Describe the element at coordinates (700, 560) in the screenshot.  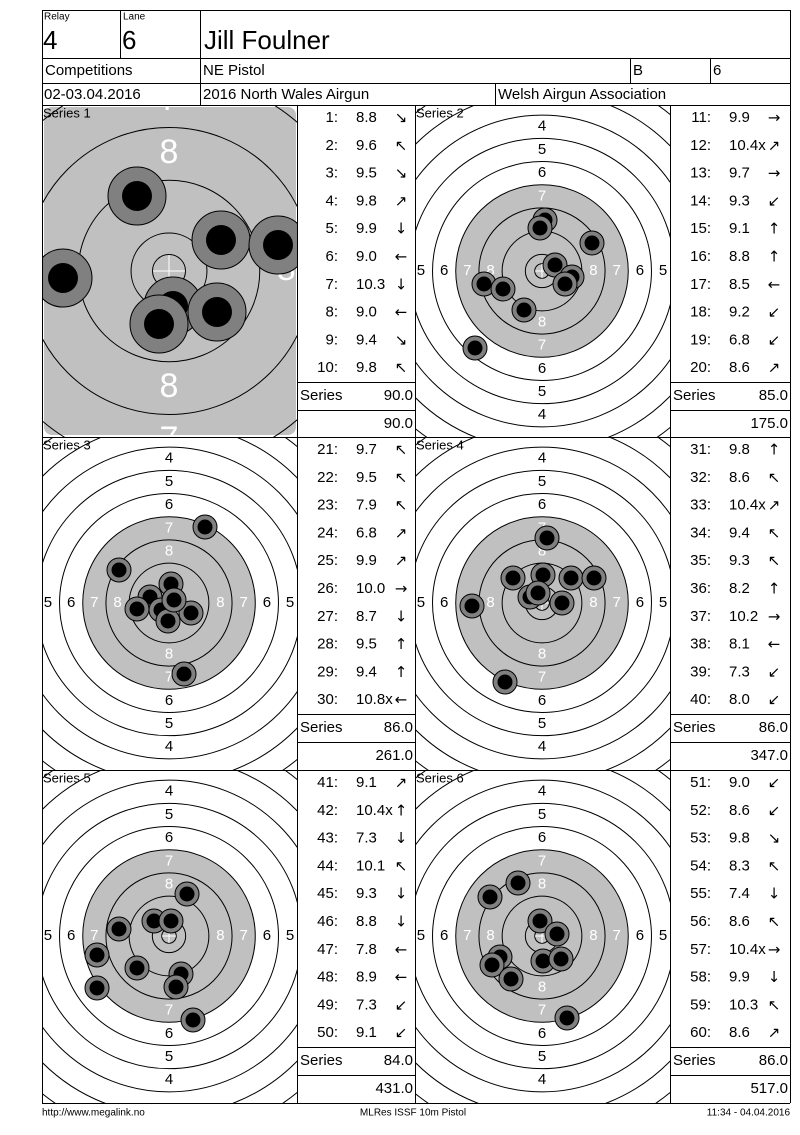
I see `shot-number: 35:` at that location.